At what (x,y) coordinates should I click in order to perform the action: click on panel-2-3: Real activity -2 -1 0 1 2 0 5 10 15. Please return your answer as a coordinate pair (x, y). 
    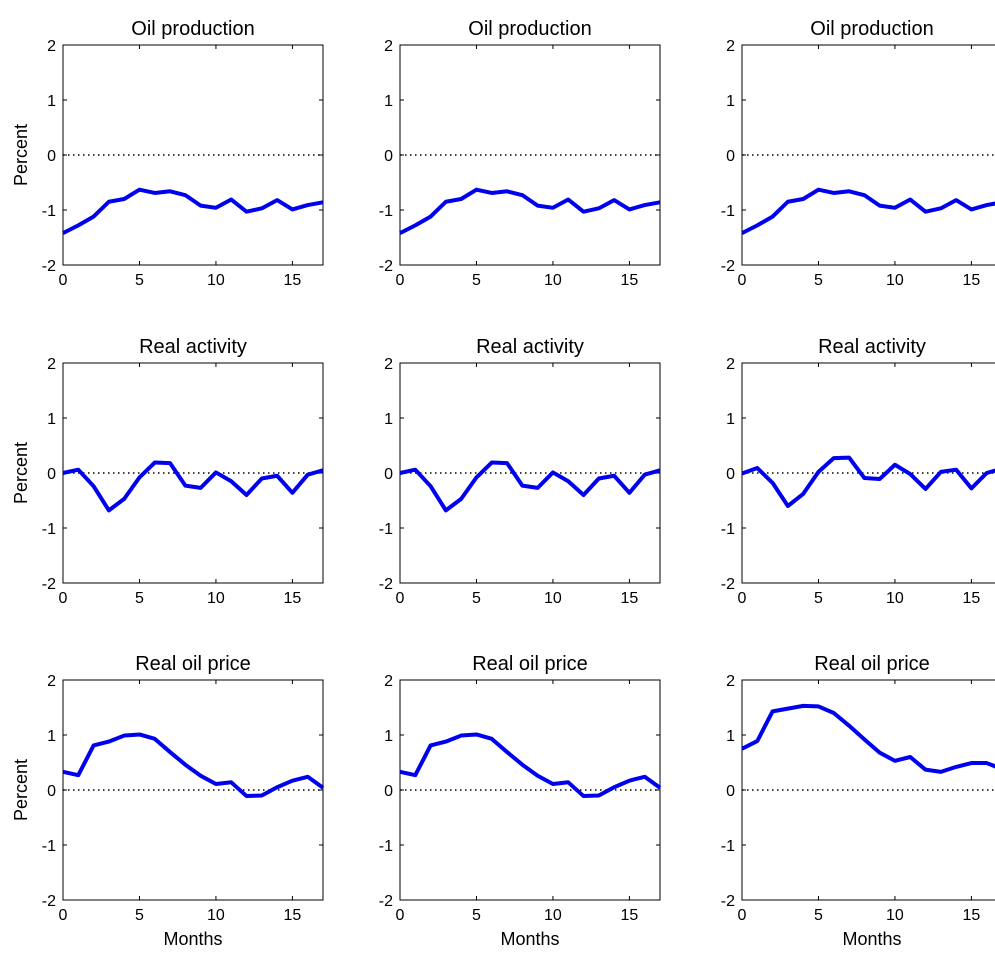
    Looking at the image, I should click on (858, 471).